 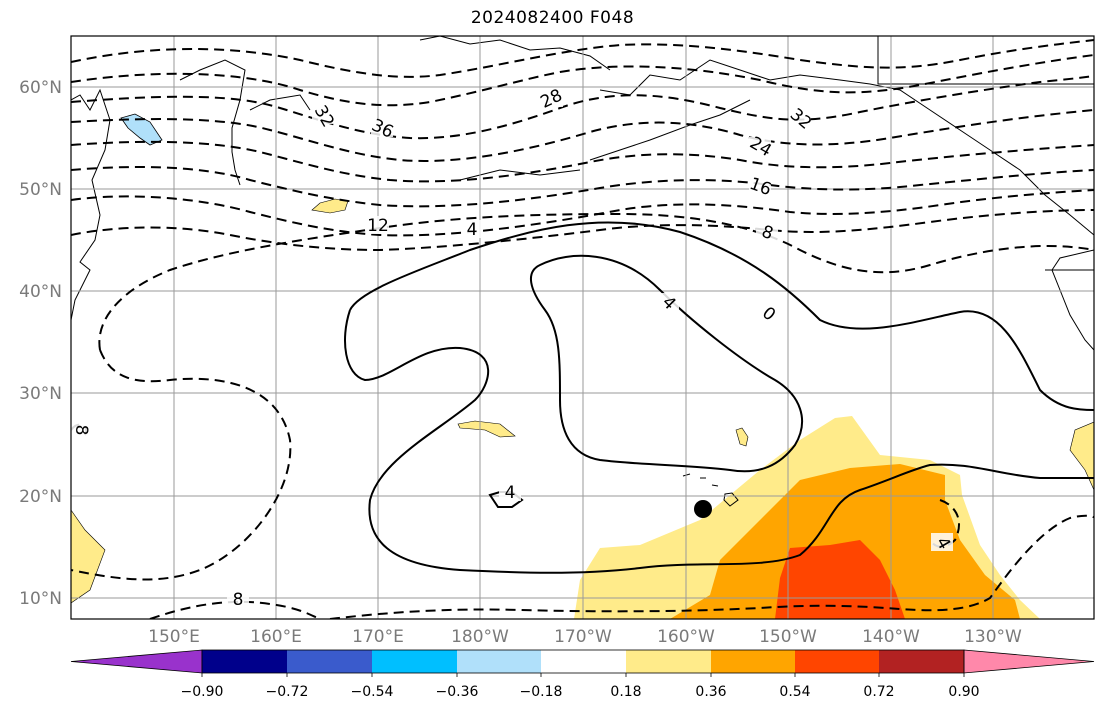 What do you see at coordinates (710, 692) in the screenshot?
I see `colorbar-tick-label: 0.36` at bounding box center [710, 692].